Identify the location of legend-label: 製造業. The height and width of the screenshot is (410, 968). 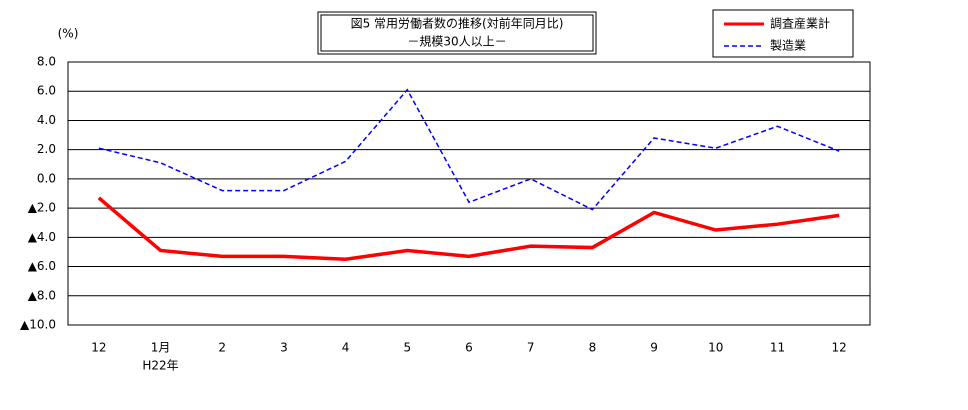
(788, 46).